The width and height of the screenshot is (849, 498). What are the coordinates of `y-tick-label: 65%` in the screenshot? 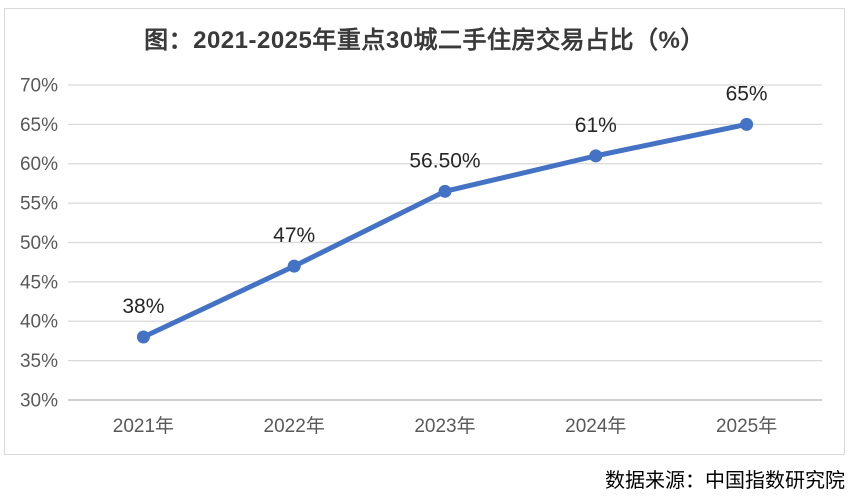 It's located at (39, 125).